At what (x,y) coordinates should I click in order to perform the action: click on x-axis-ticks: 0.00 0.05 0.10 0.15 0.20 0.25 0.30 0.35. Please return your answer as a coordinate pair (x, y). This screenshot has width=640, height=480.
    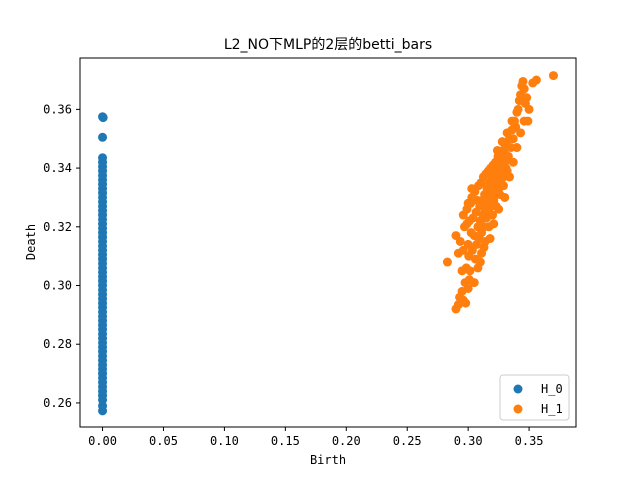
    Looking at the image, I should click on (316, 437).